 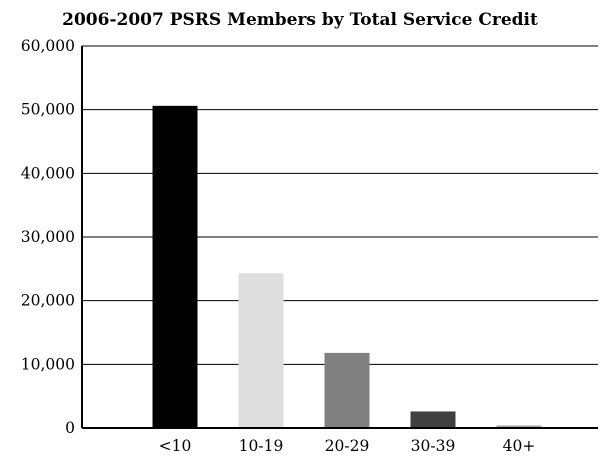 I want to click on y-tick-label: 30,000, so click(x=48, y=237).